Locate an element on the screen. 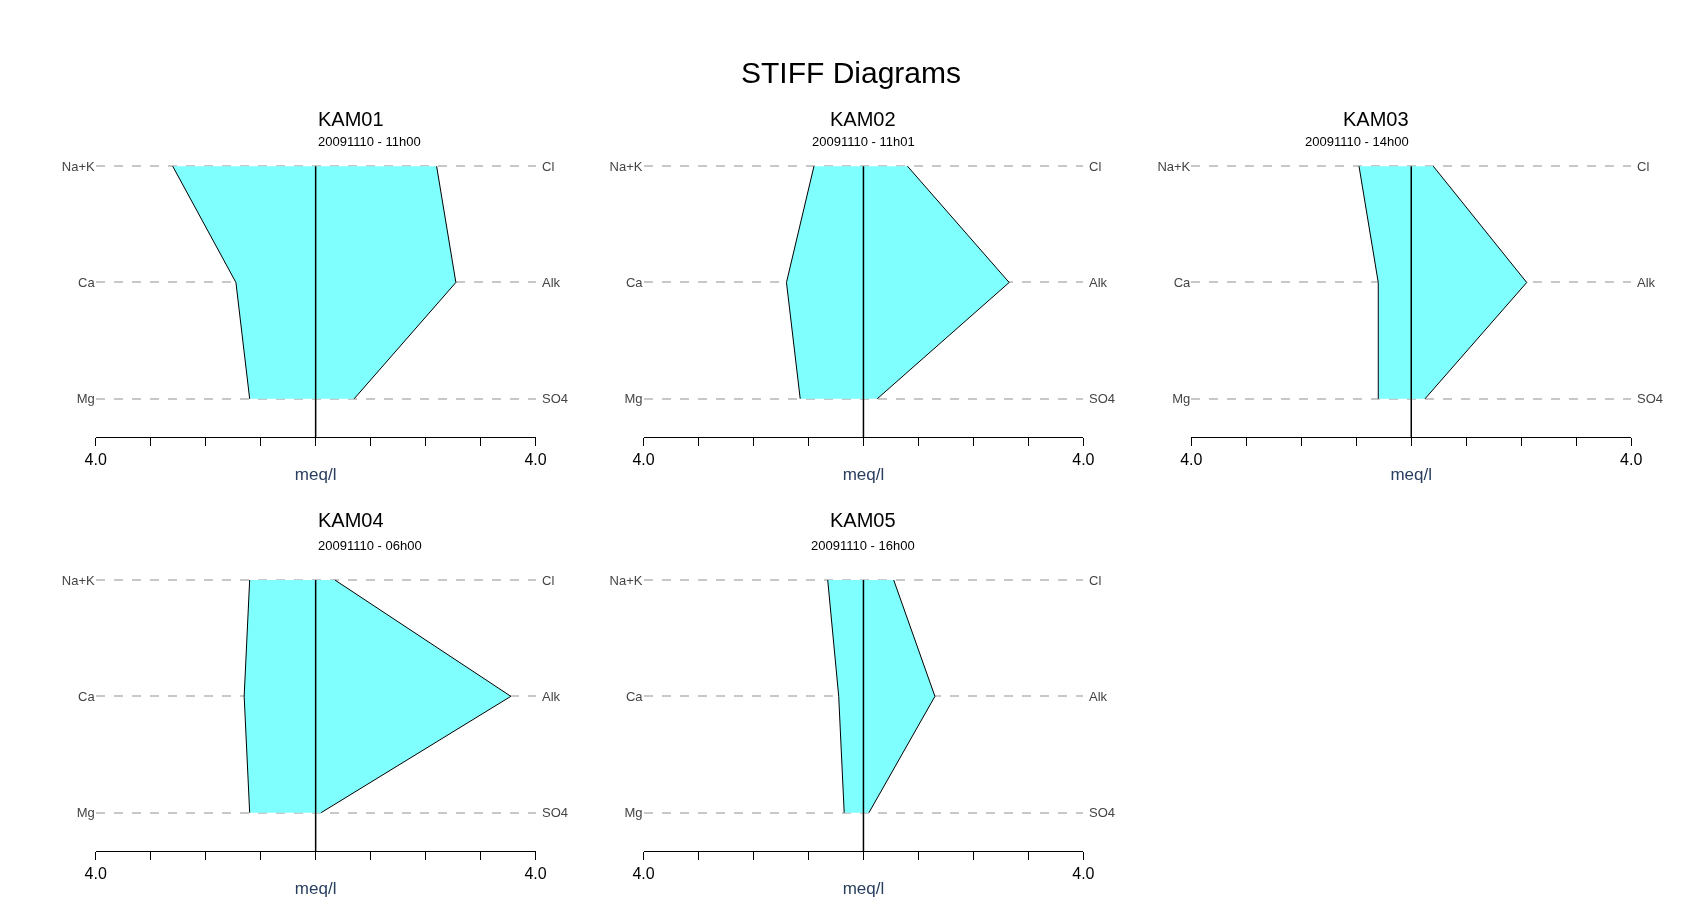 The height and width of the screenshot is (910, 1702). chart-subtitle: 20091110 - 06h00 is located at coordinates (370, 545).